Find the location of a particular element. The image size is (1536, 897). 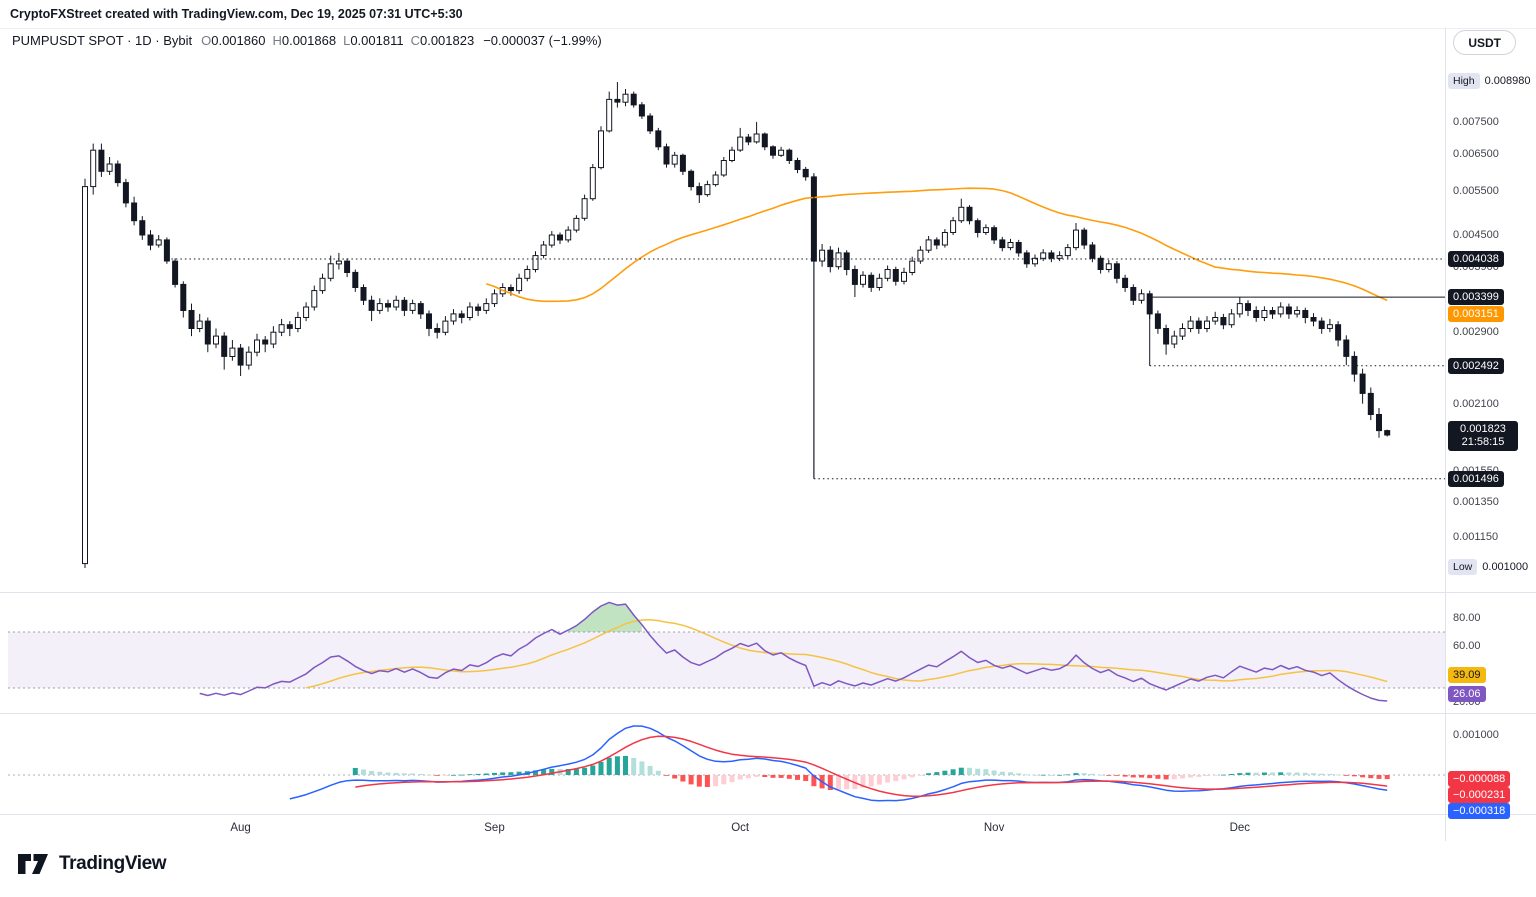

high-price-label: High 0.008980 is located at coordinates (1489, 81).